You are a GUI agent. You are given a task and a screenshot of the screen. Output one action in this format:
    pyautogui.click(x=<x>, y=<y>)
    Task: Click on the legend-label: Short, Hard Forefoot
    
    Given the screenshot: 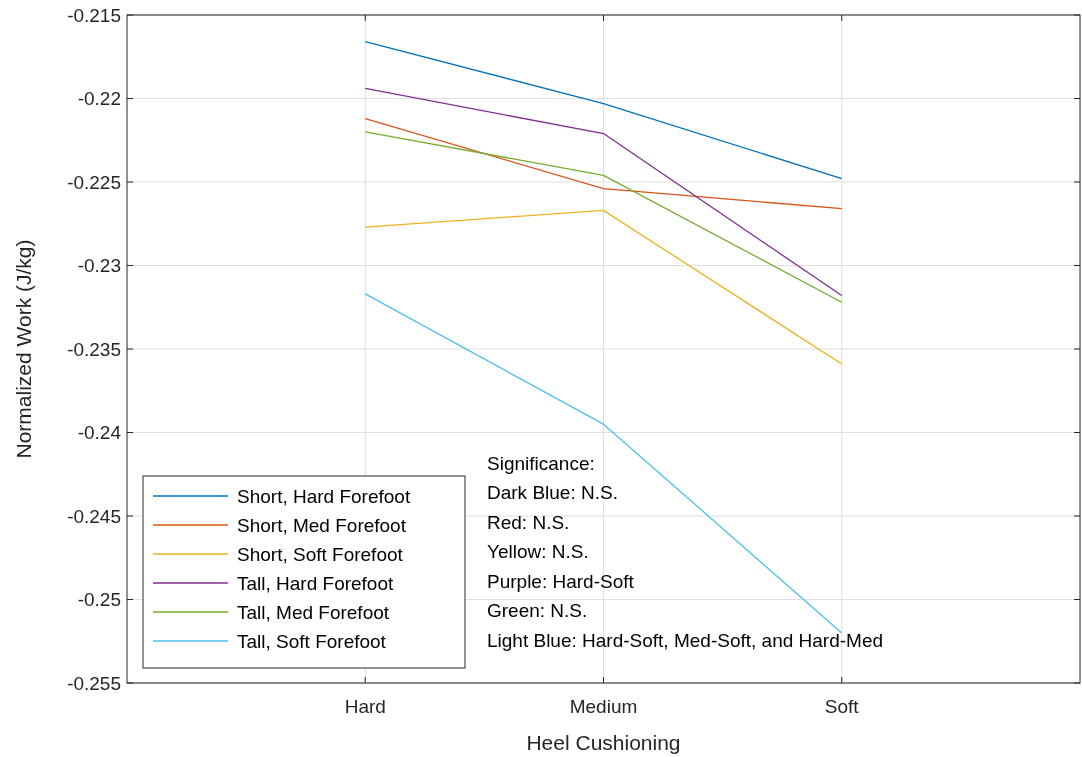 What is the action you would take?
    pyautogui.click(x=324, y=496)
    